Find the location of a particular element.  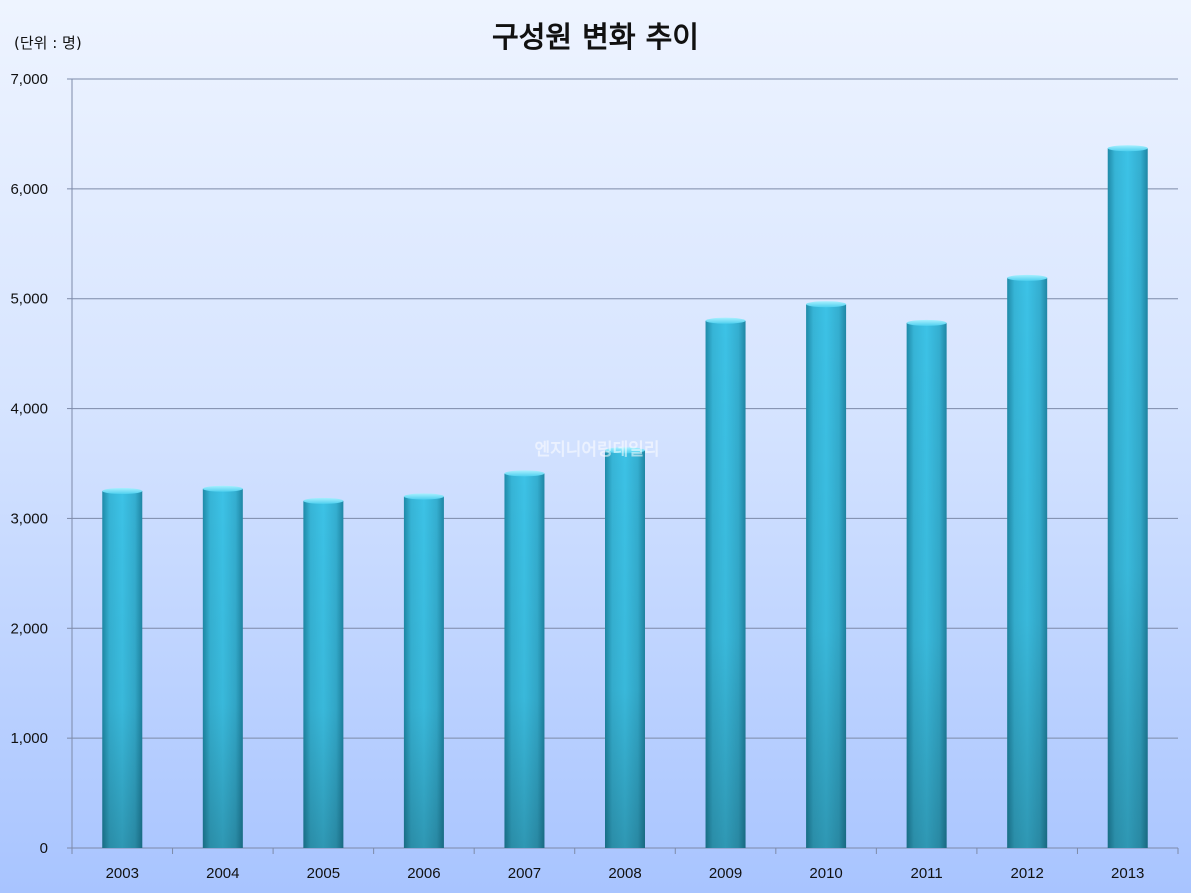

x-tick-label: 2006 is located at coordinates (423, 873).